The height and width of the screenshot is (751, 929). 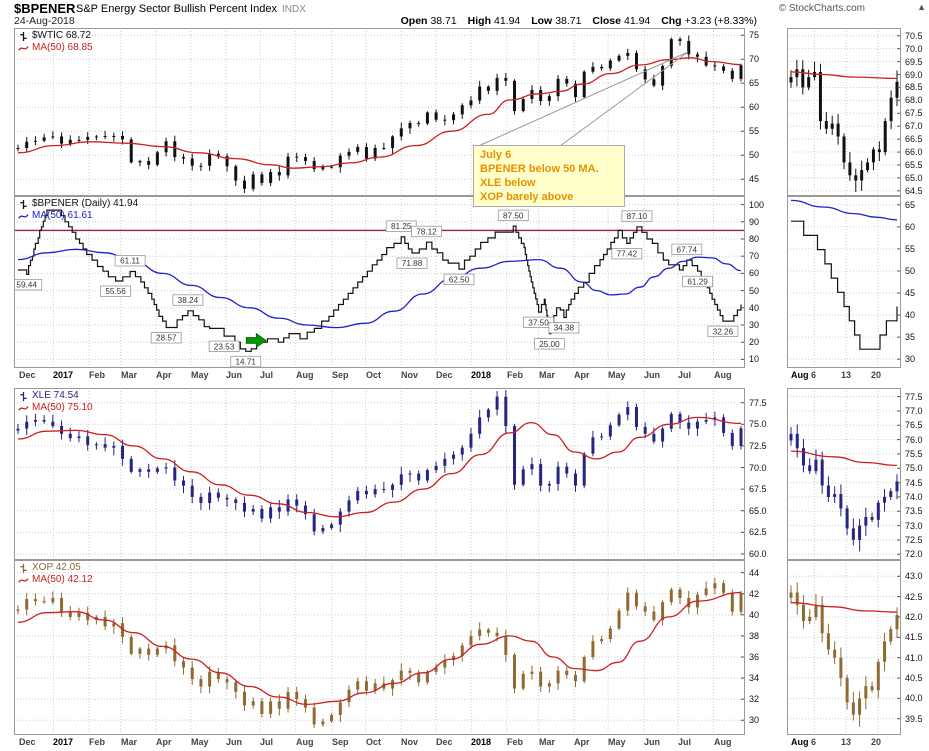 What do you see at coordinates (757, 205) in the screenshot?
I see `y-axis-label: 100` at bounding box center [757, 205].